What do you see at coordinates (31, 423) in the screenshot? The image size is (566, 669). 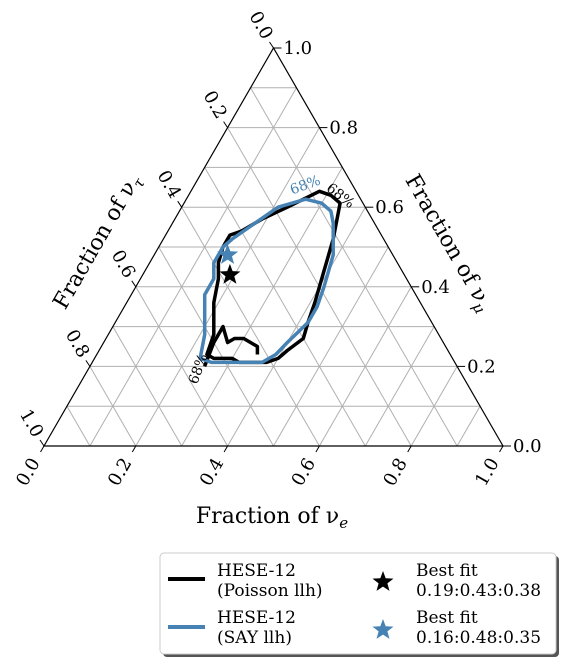 I see `tick-label-left: 1.0` at bounding box center [31, 423].